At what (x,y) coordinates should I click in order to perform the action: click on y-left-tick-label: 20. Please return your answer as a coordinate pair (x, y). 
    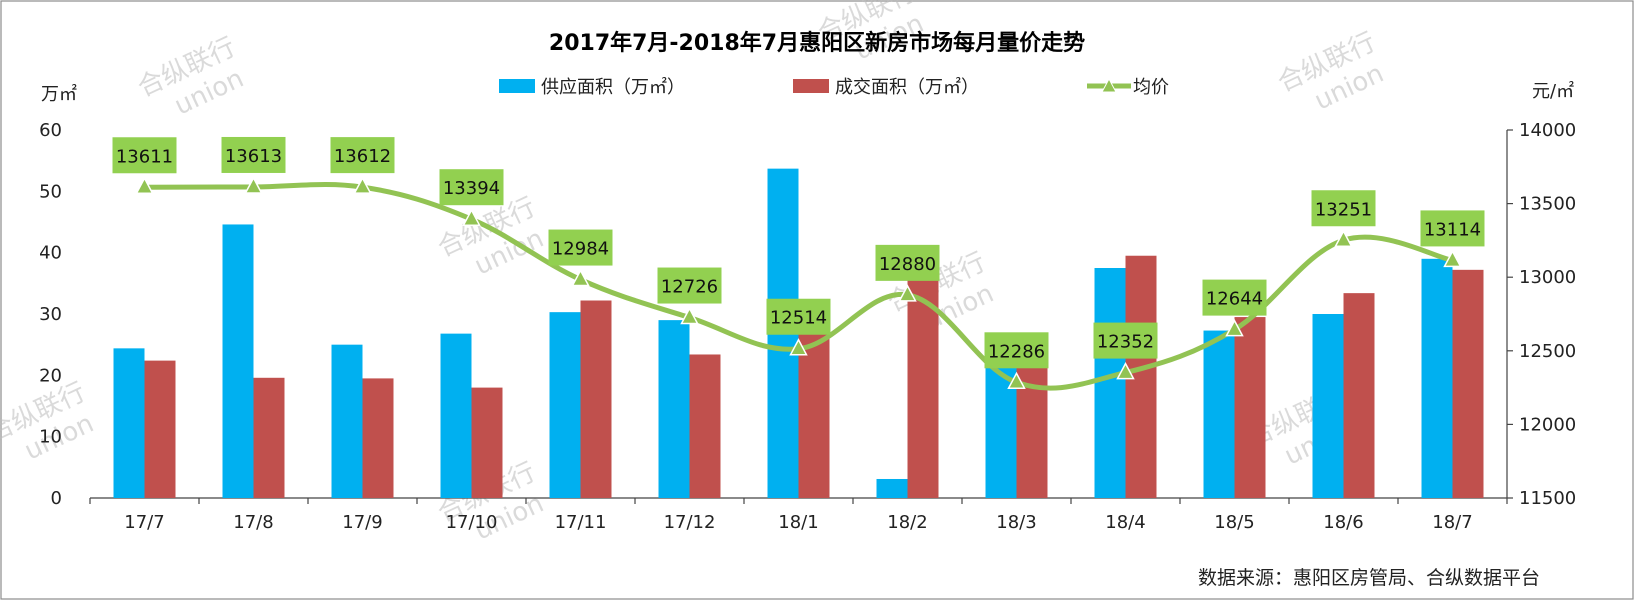
    Looking at the image, I should click on (50, 375).